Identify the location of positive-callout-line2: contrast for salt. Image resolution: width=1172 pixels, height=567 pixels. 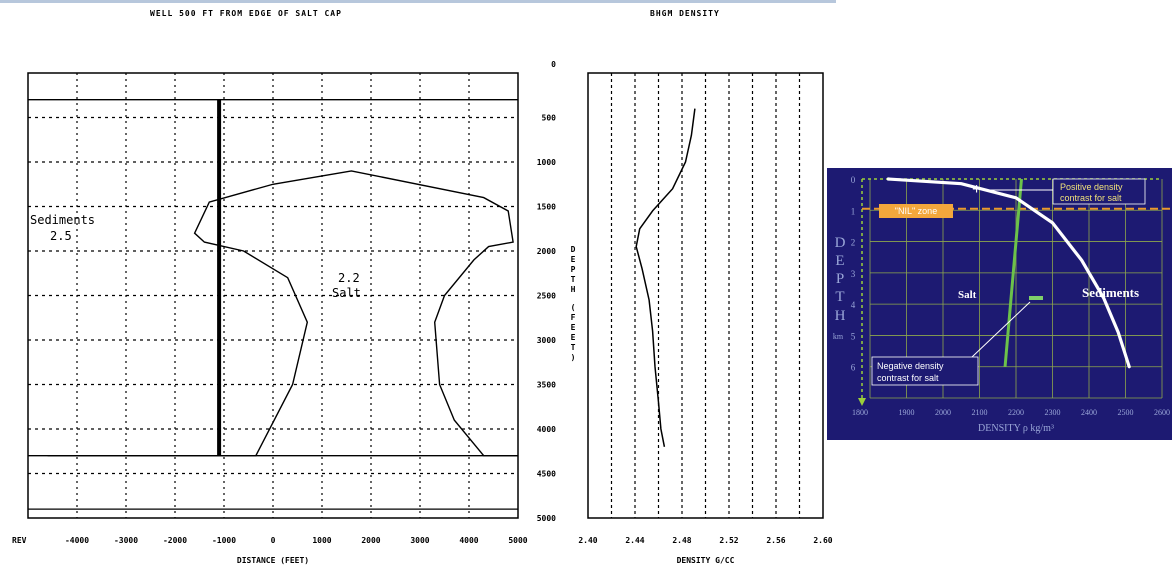
(1091, 198).